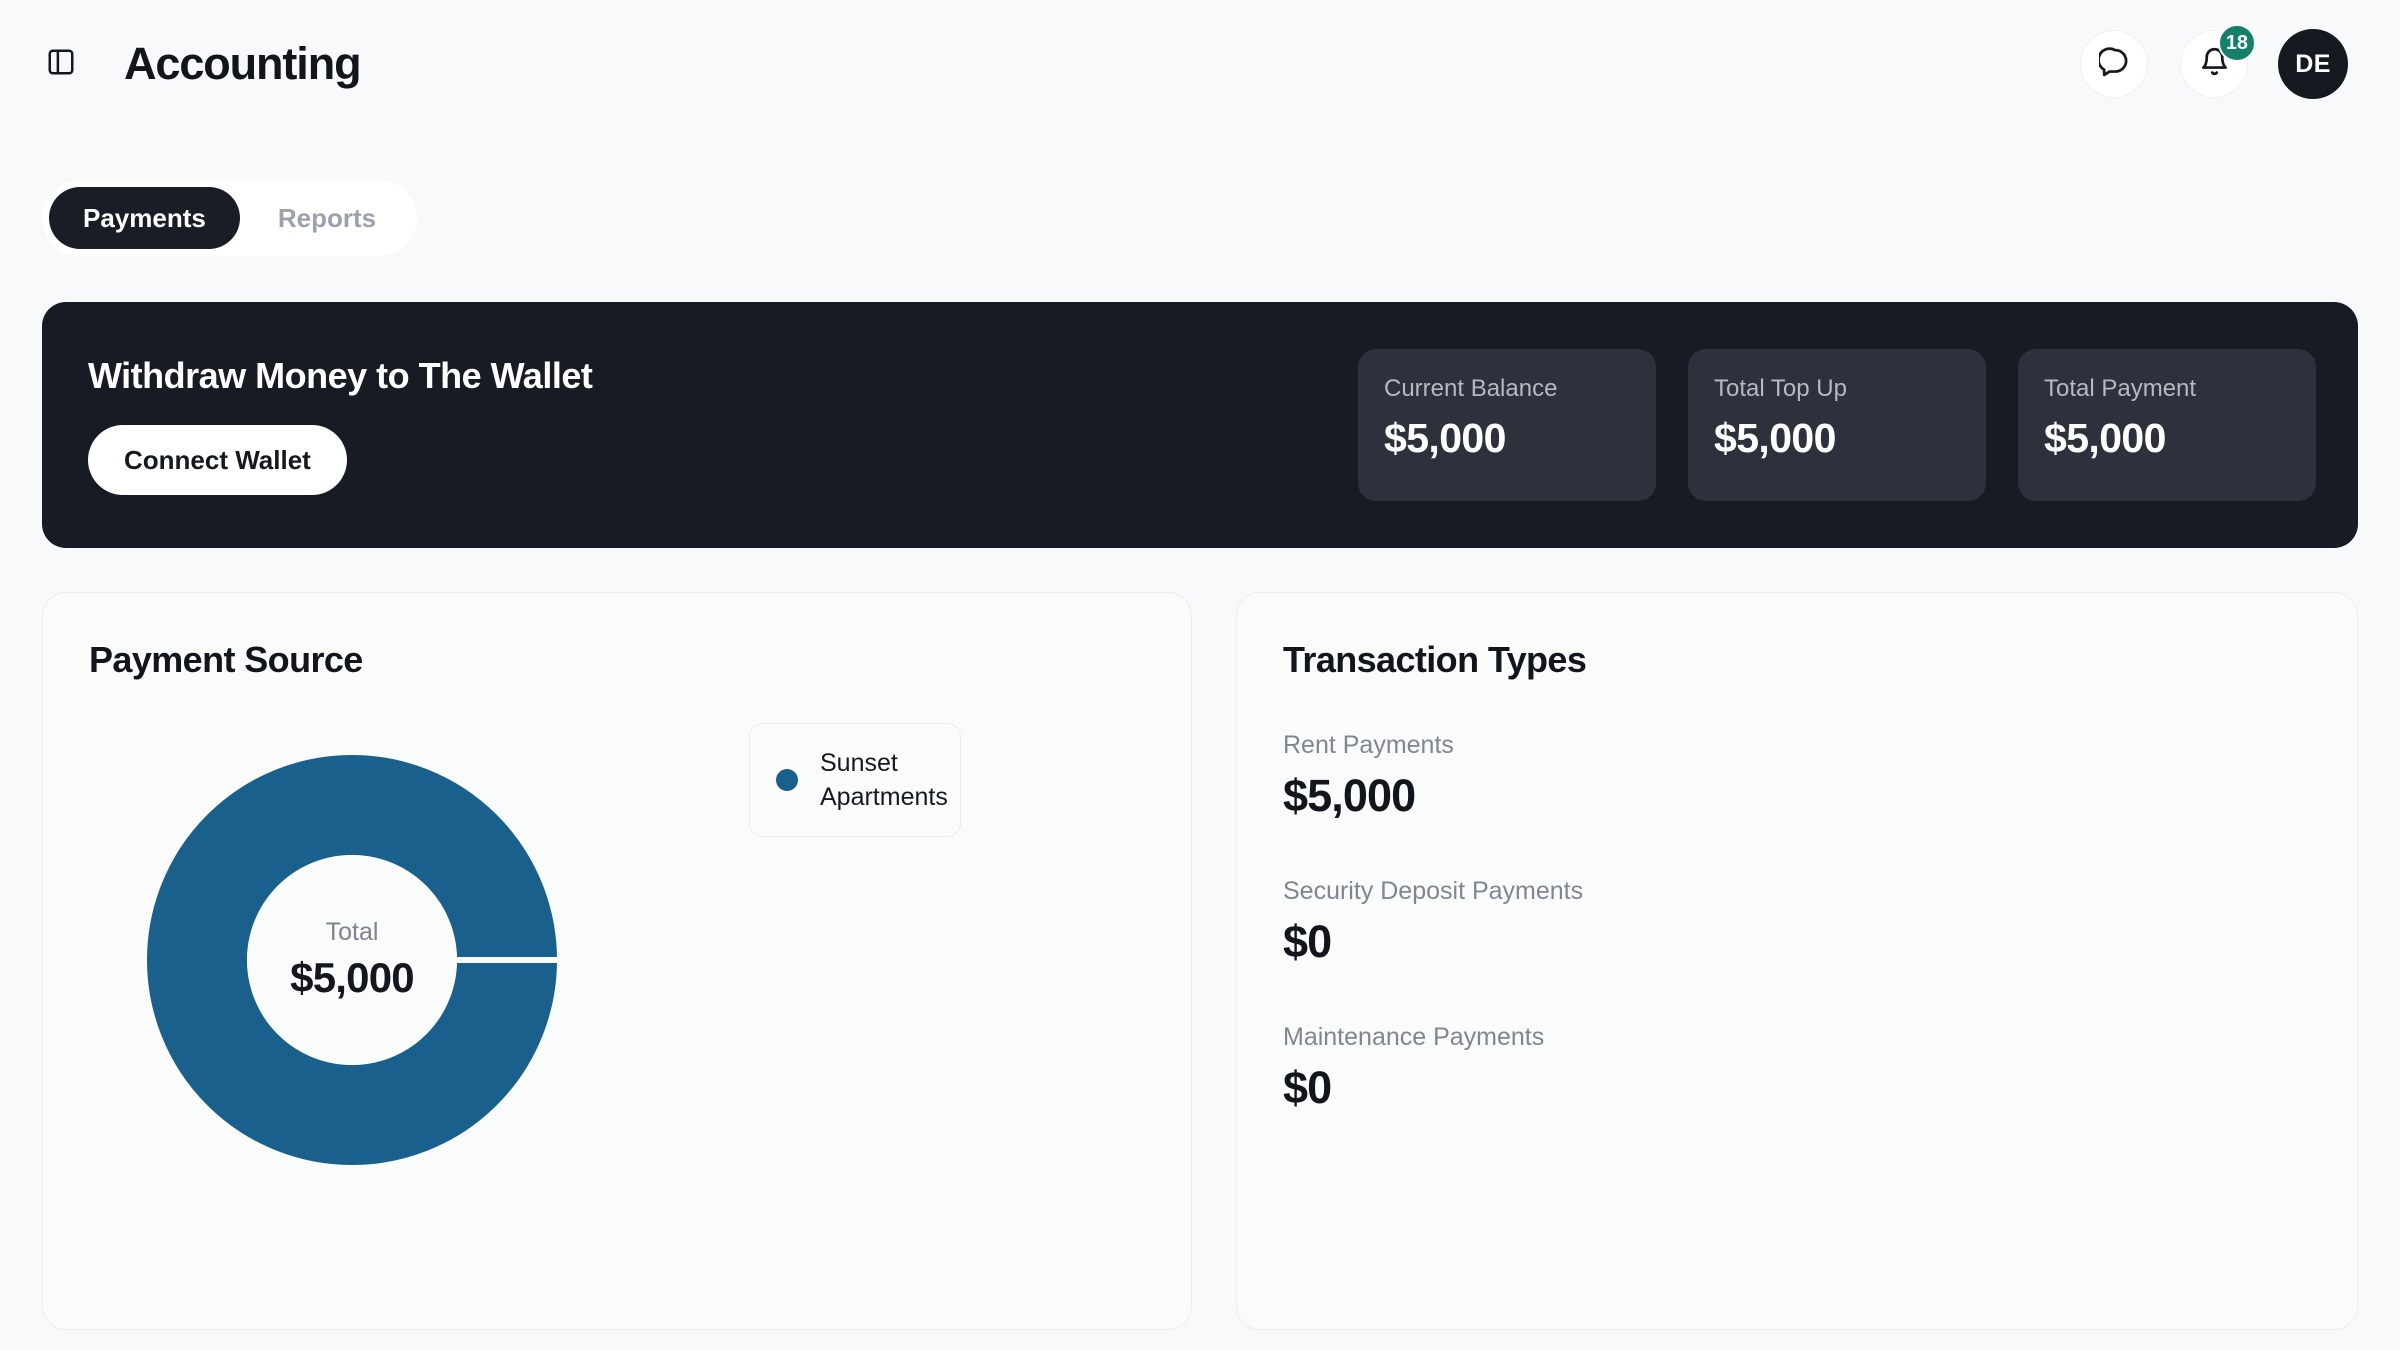 The height and width of the screenshot is (1350, 2400). What do you see at coordinates (1200, 64) in the screenshot?
I see `top-bar: Accounting 18 DE` at bounding box center [1200, 64].